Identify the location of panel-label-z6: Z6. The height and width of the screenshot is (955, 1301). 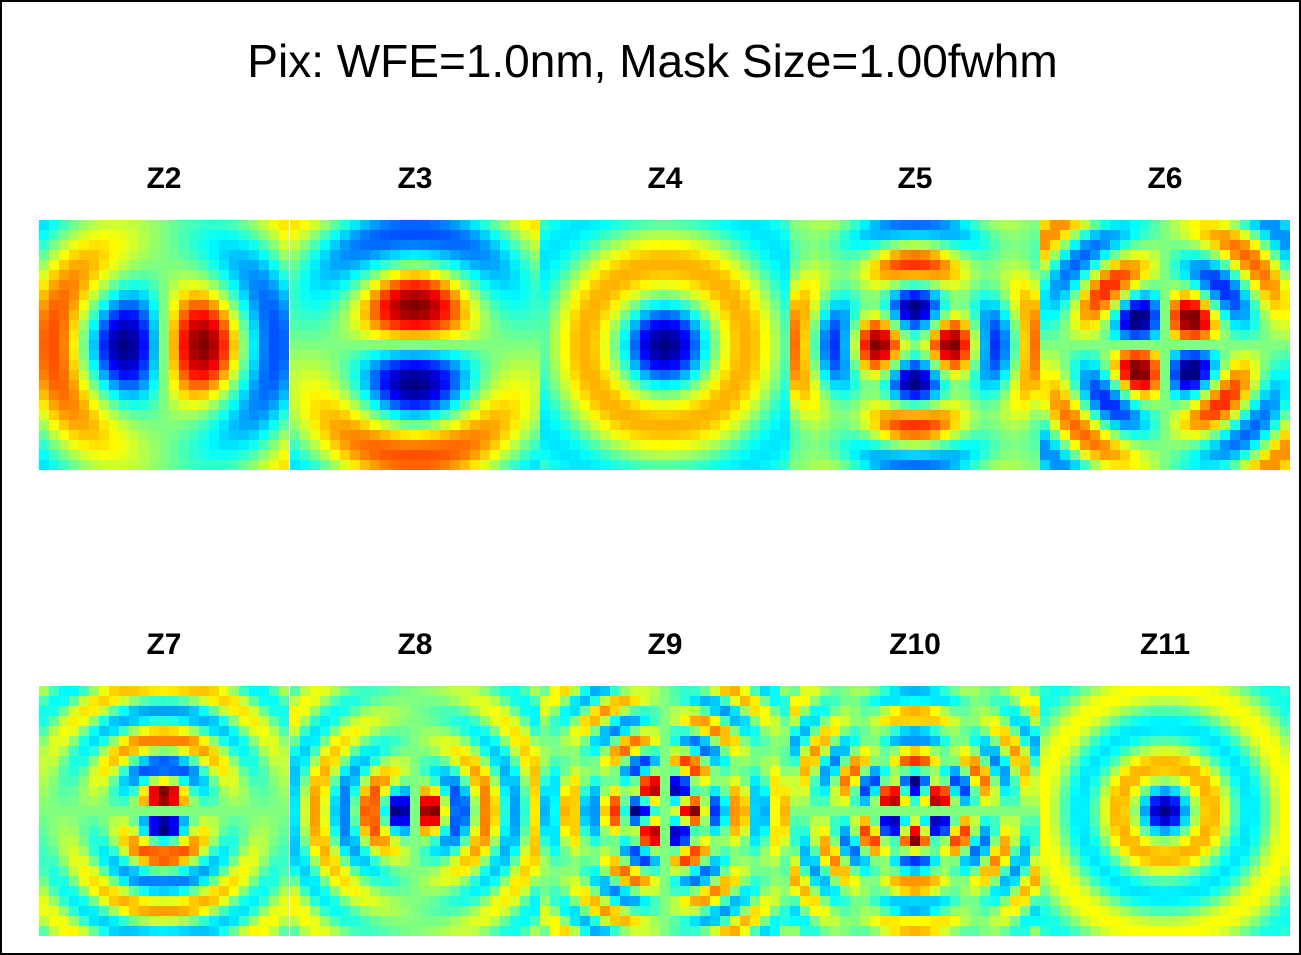
(1165, 178).